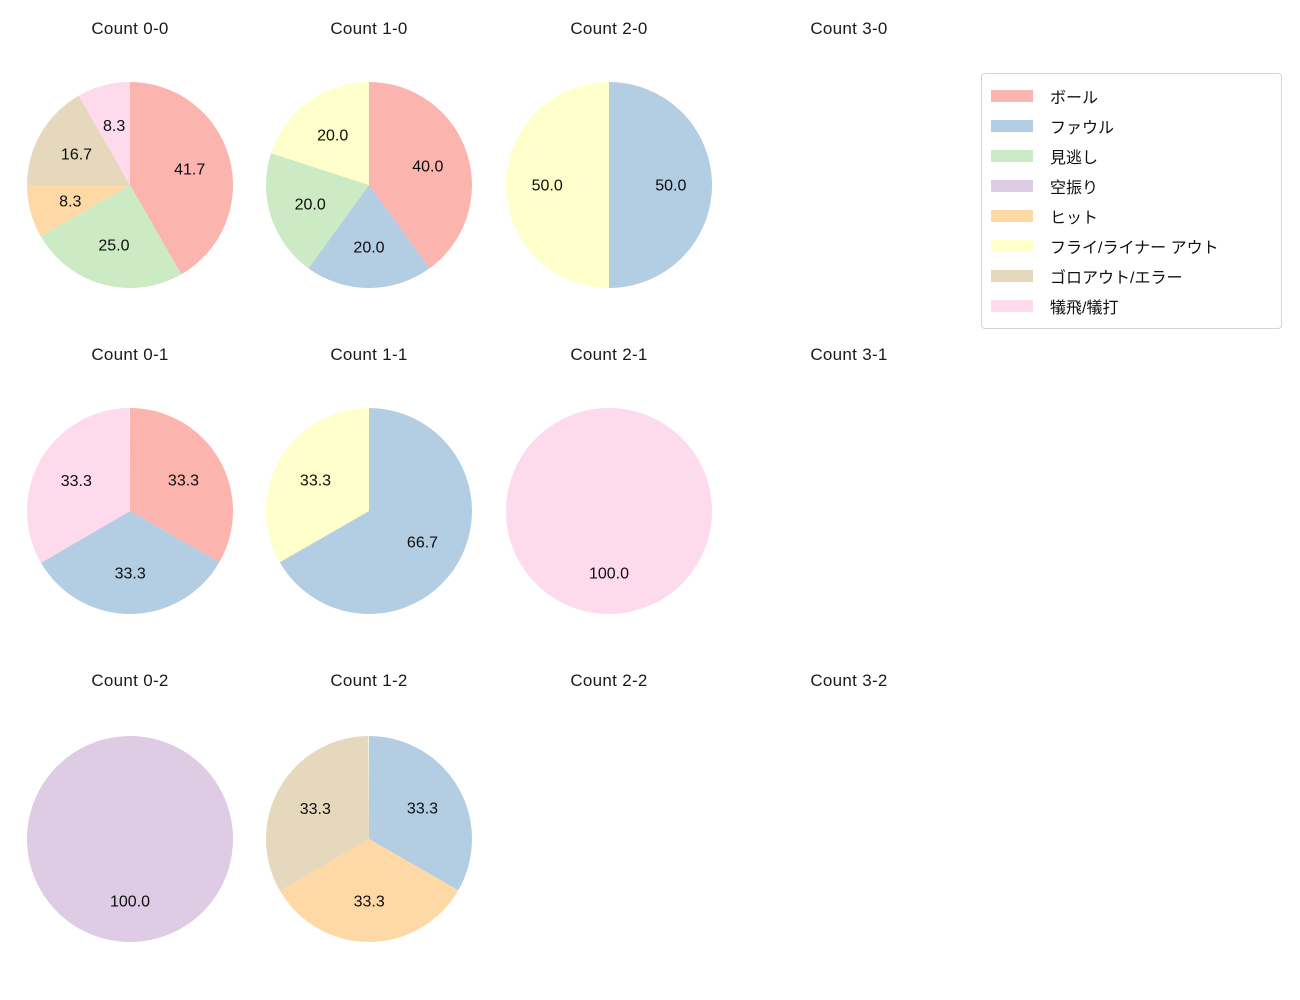  What do you see at coordinates (369, 28) in the screenshot?
I see `chart-title-count-1-0: Count 1-0` at bounding box center [369, 28].